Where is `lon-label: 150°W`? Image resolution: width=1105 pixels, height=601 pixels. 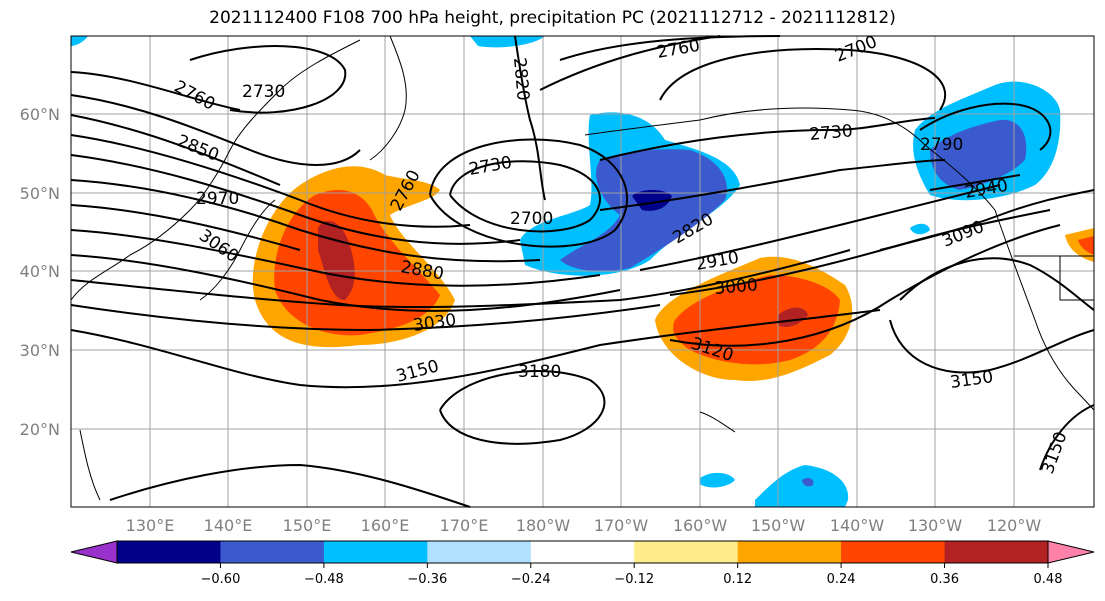
lon-label: 150°W is located at coordinates (778, 525).